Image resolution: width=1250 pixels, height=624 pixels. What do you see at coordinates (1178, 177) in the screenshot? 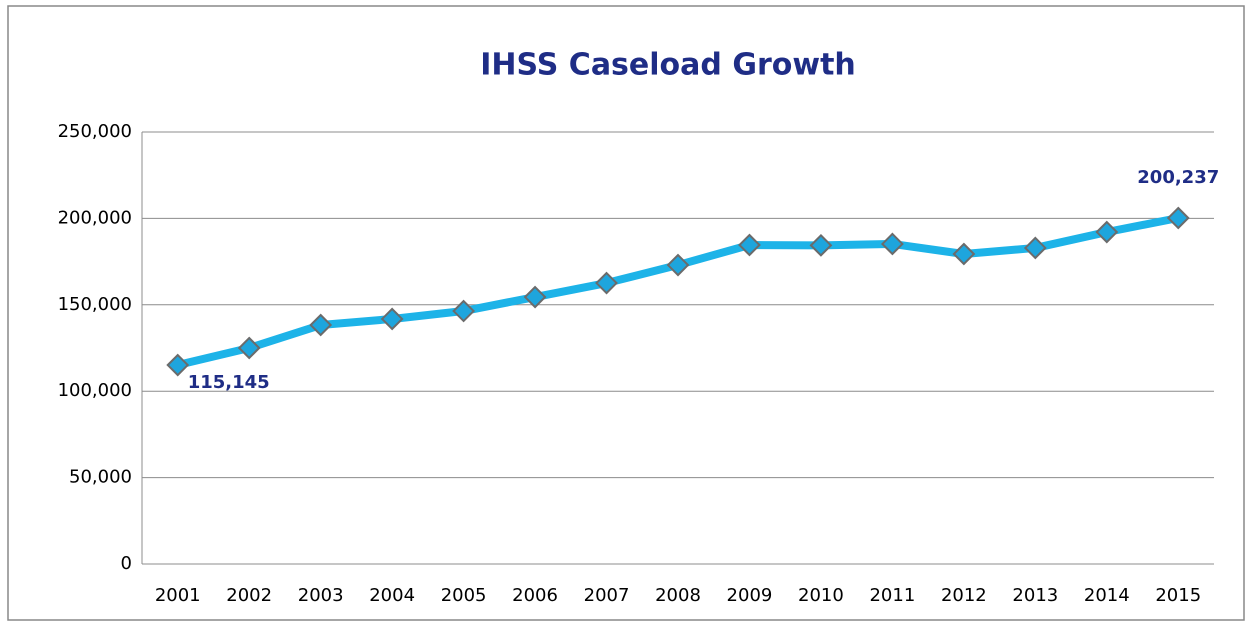
I see `data-label: 200,237` at bounding box center [1178, 177].